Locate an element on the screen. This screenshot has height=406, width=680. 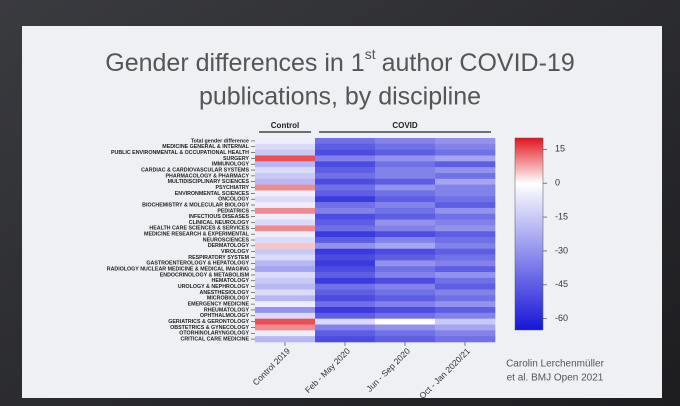
colorbar-tick-label: -30 is located at coordinates (561, 250).